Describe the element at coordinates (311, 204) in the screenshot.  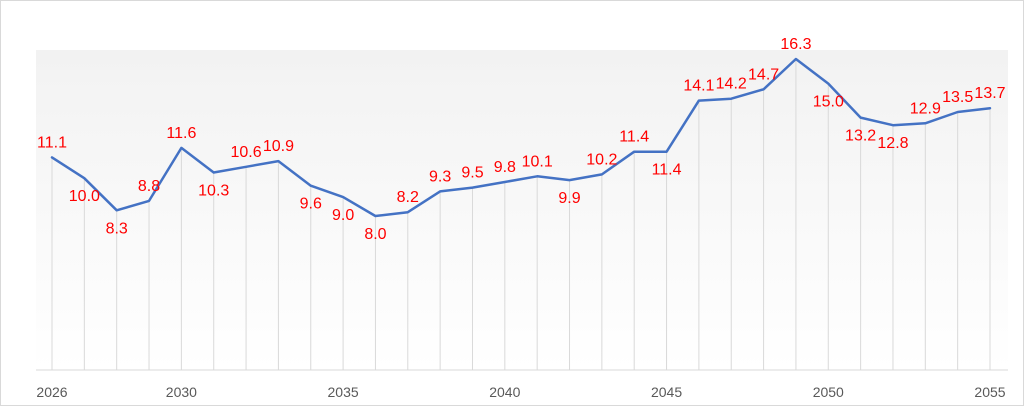
I see `data-label: 9.6` at that location.